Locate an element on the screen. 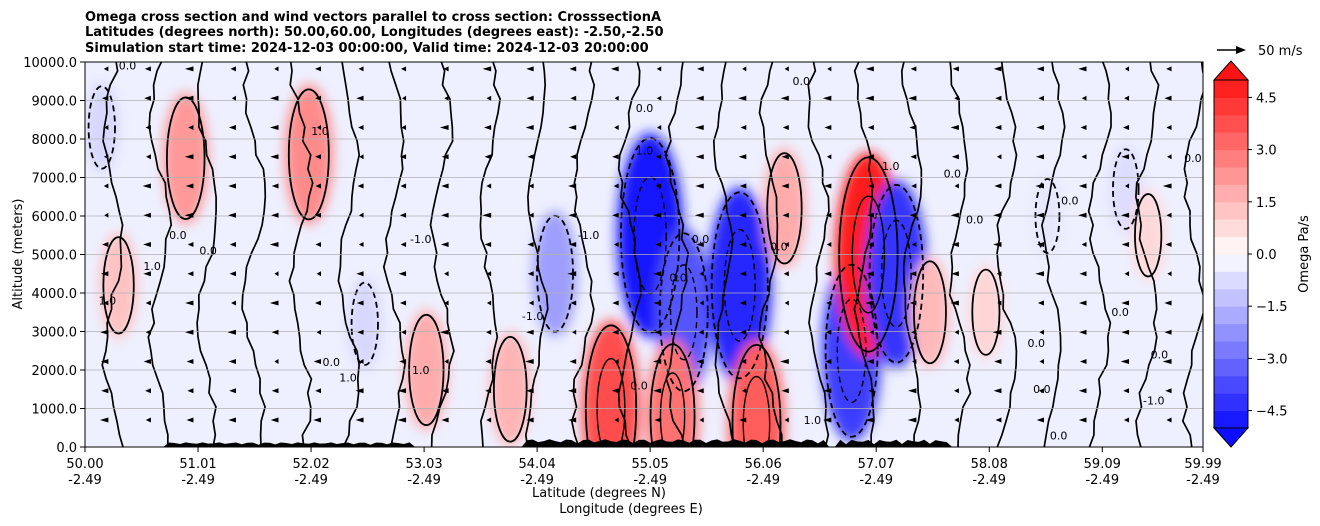 The image size is (1320, 526). x-tick-label-lat: 54.04 is located at coordinates (537, 464).